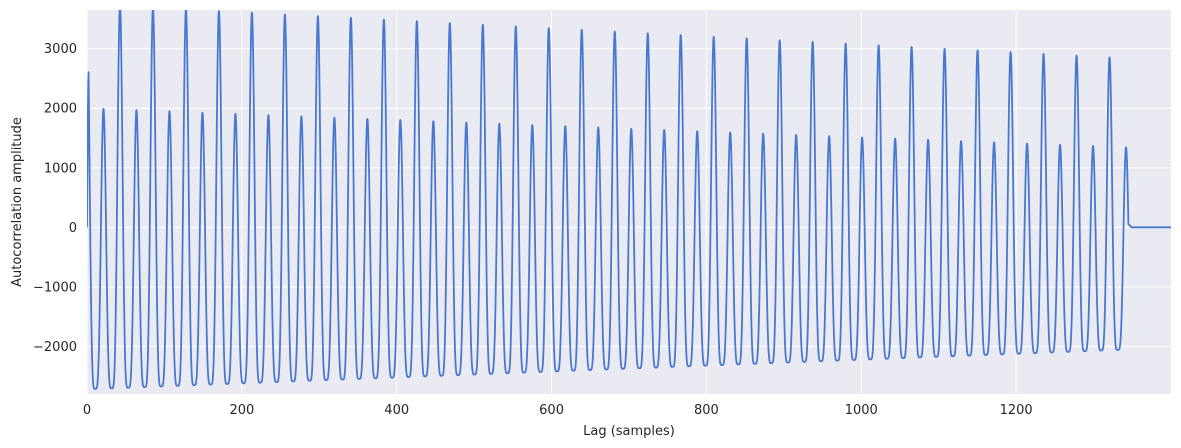 The height and width of the screenshot is (448, 1181). Describe the element at coordinates (55, 287) in the screenshot. I see `y-tick-label: −1000` at that location.